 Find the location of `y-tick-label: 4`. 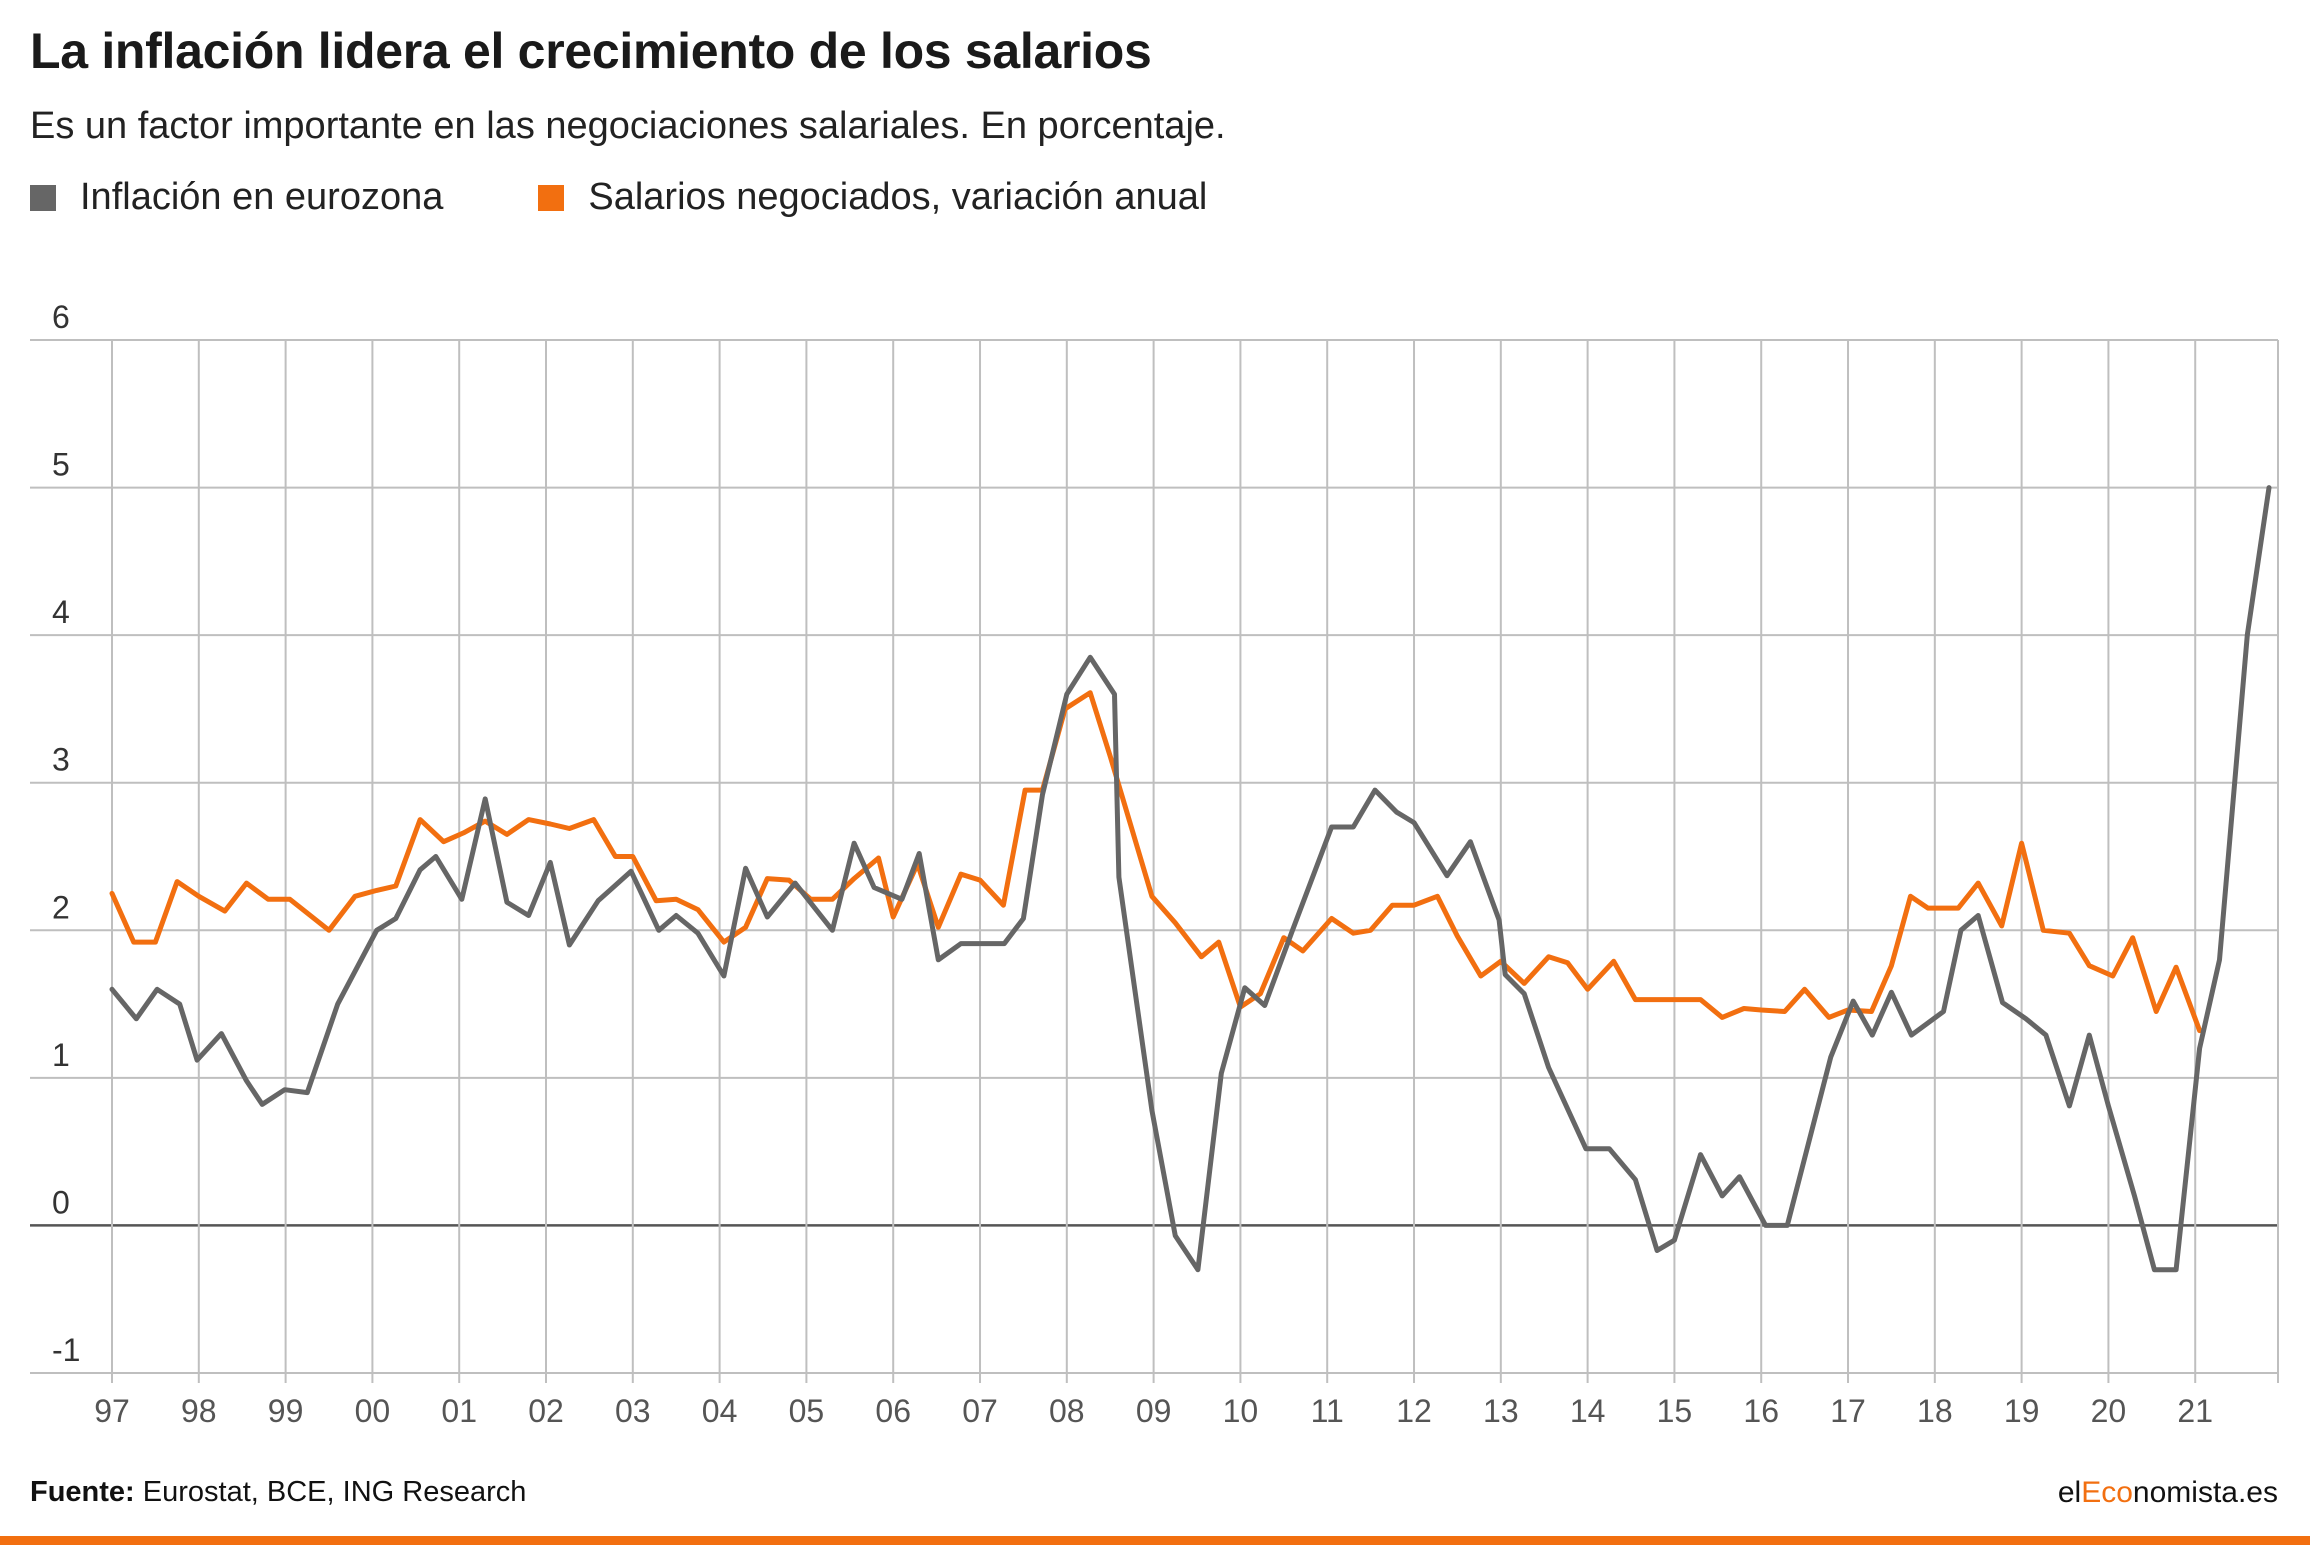

y-tick-label: 4 is located at coordinates (61, 612).